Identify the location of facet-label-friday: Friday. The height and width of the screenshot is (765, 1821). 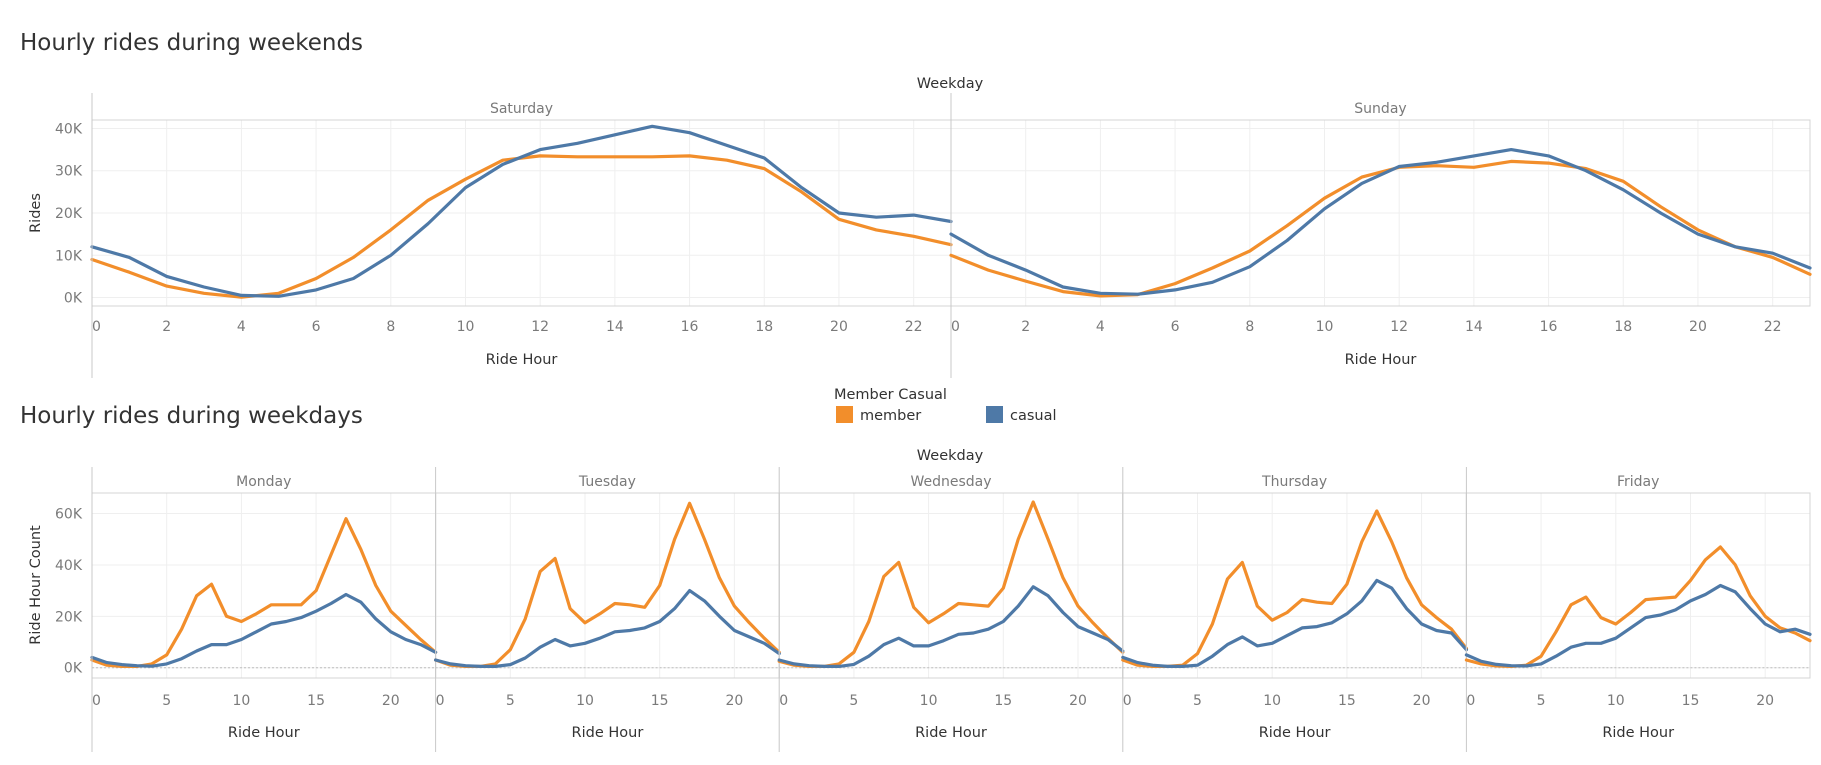
(1638, 482).